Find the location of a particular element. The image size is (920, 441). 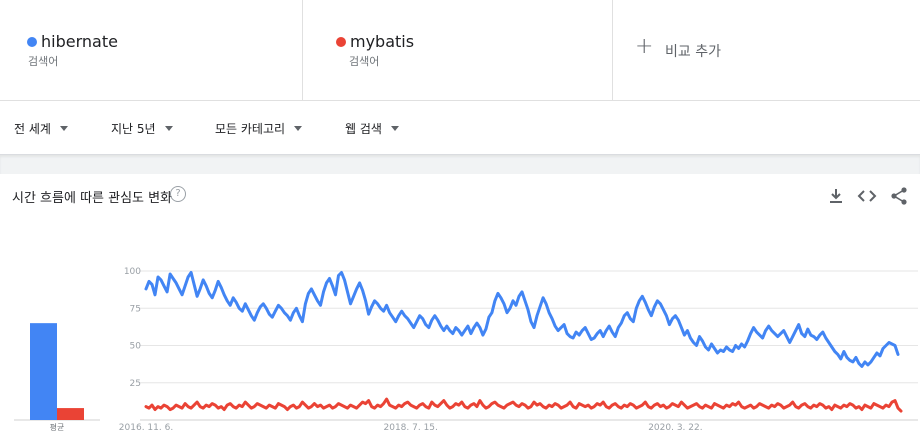

x-tick-label: 2018. 7. 15. is located at coordinates (411, 428).